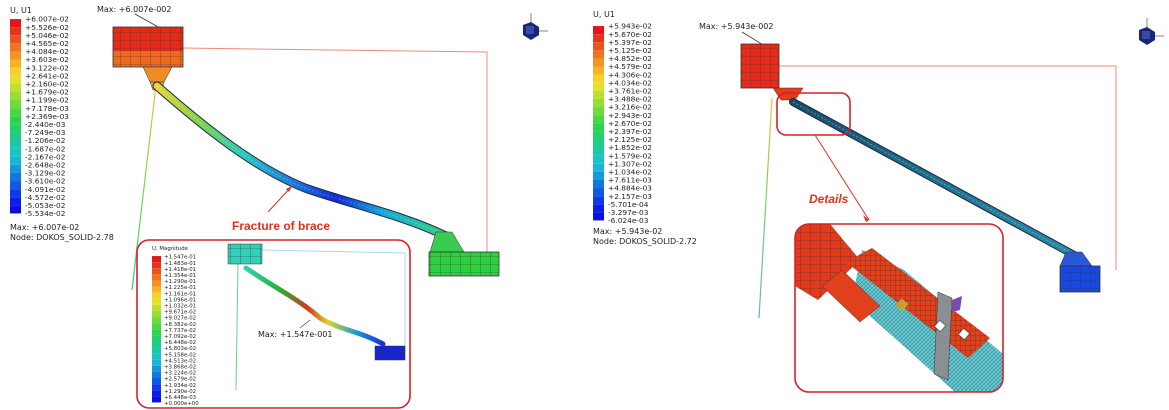  I want to click on legend-value: +4.852e-02, so click(630, 58).